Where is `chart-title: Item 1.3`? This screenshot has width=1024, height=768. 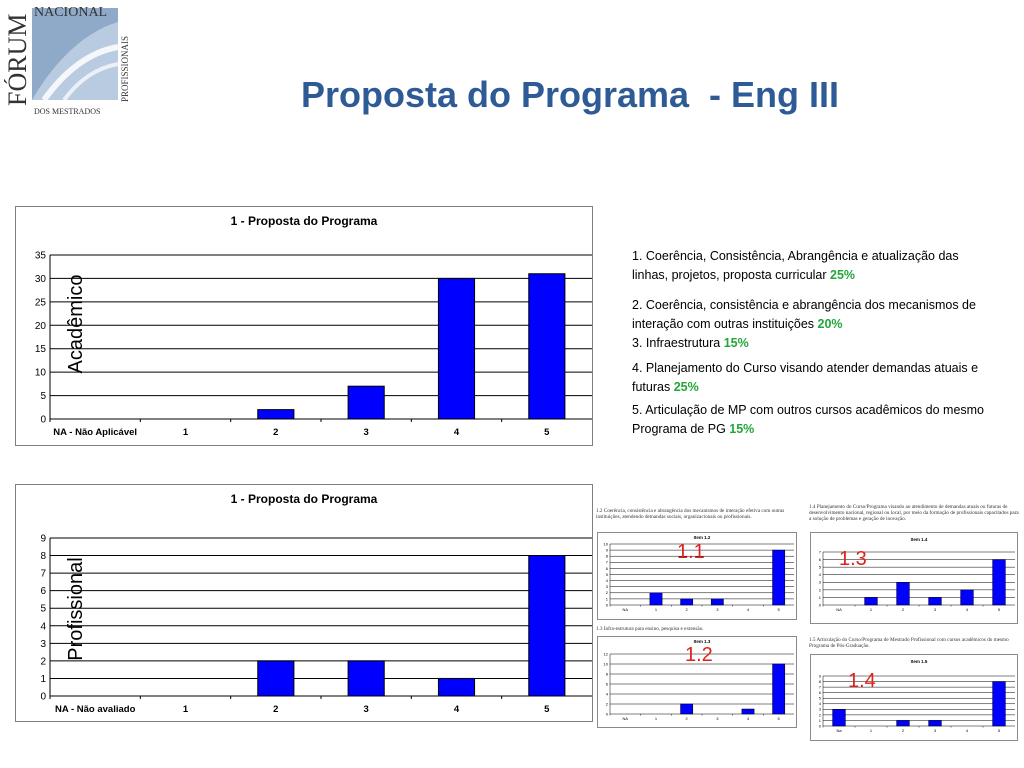
chart-title: Item 1.3 is located at coordinates (702, 641).